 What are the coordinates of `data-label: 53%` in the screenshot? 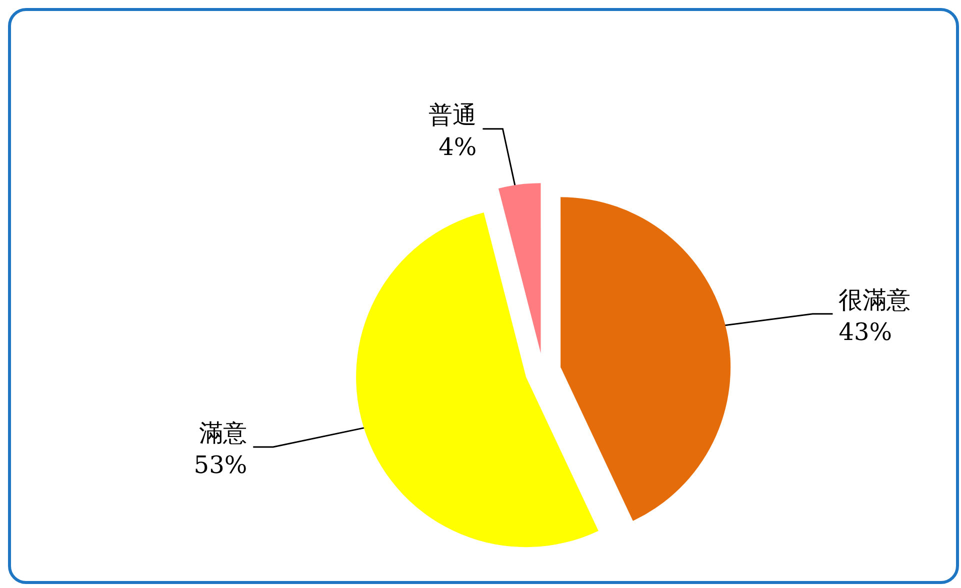 It's located at (221, 464).